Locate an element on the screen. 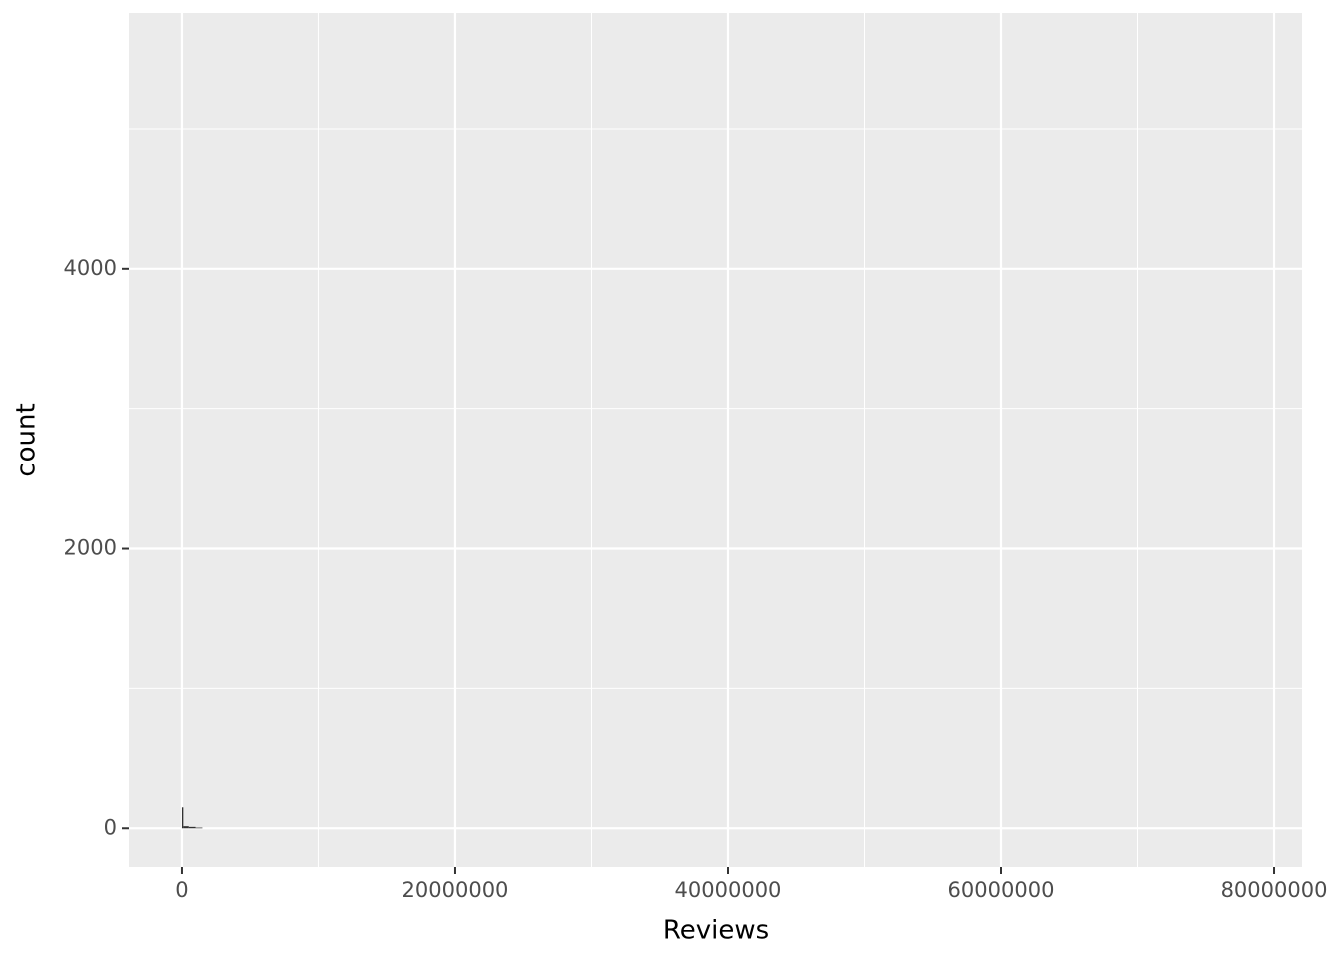  x-tick-label: 20000000 is located at coordinates (455, 890).